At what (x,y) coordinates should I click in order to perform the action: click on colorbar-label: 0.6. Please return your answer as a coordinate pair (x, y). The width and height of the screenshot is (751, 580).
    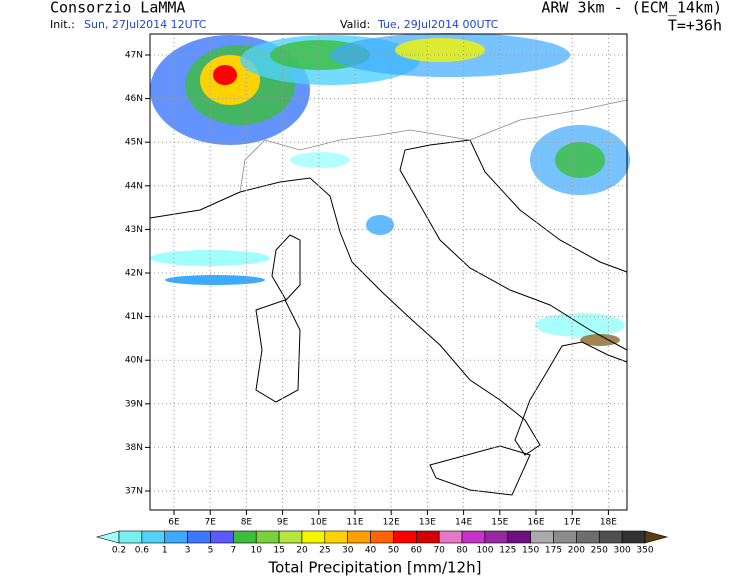
    Looking at the image, I should click on (142, 551).